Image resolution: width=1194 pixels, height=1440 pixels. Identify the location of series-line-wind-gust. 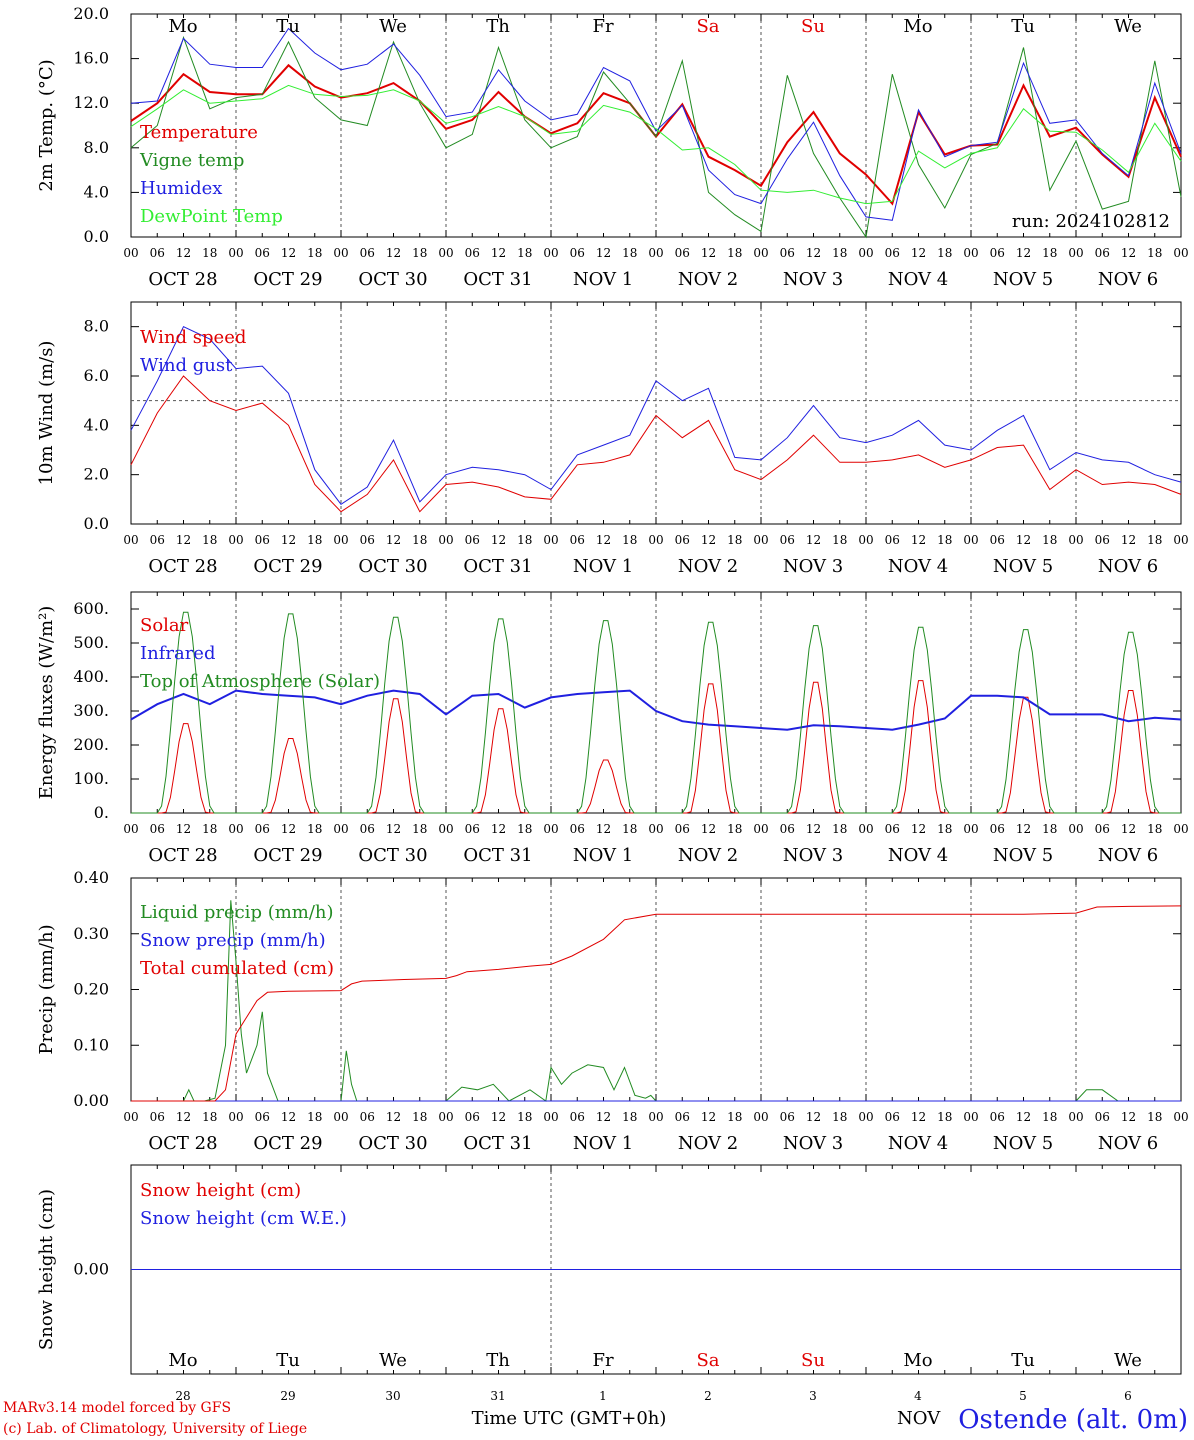
(656, 415).